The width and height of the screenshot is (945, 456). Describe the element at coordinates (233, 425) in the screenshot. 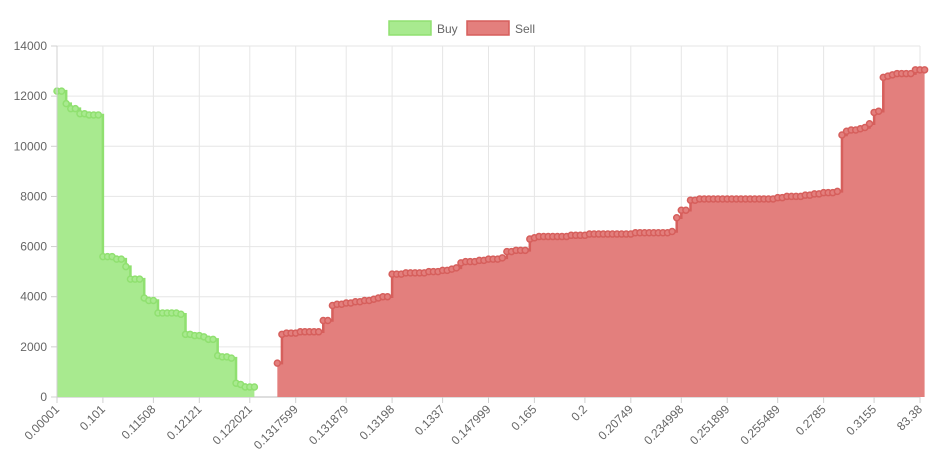

I see `x-tick-label: 0.122021` at that location.